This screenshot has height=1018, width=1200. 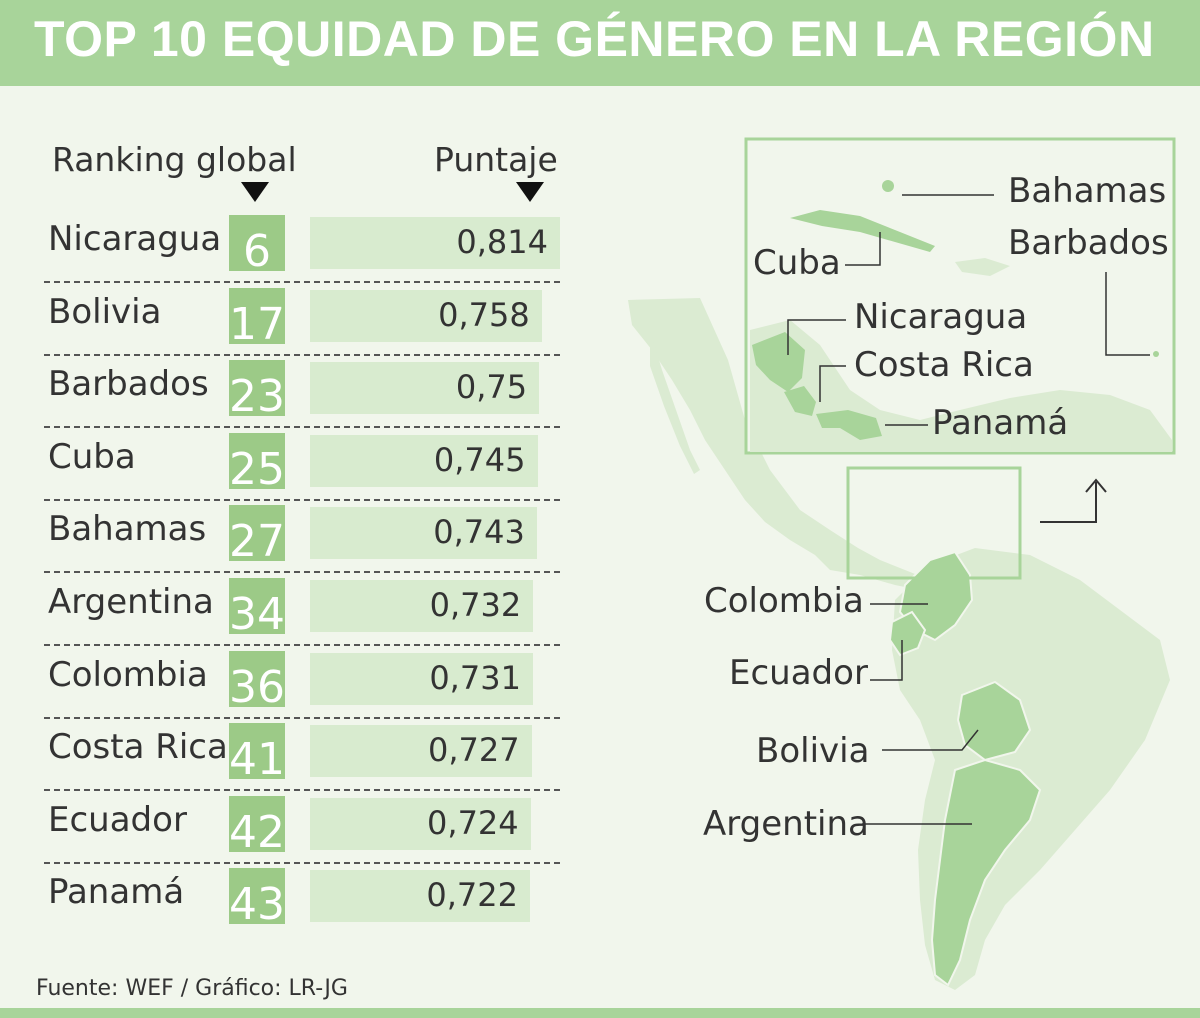 What do you see at coordinates (117, 819) in the screenshot?
I see `country-name: Ecuador` at bounding box center [117, 819].